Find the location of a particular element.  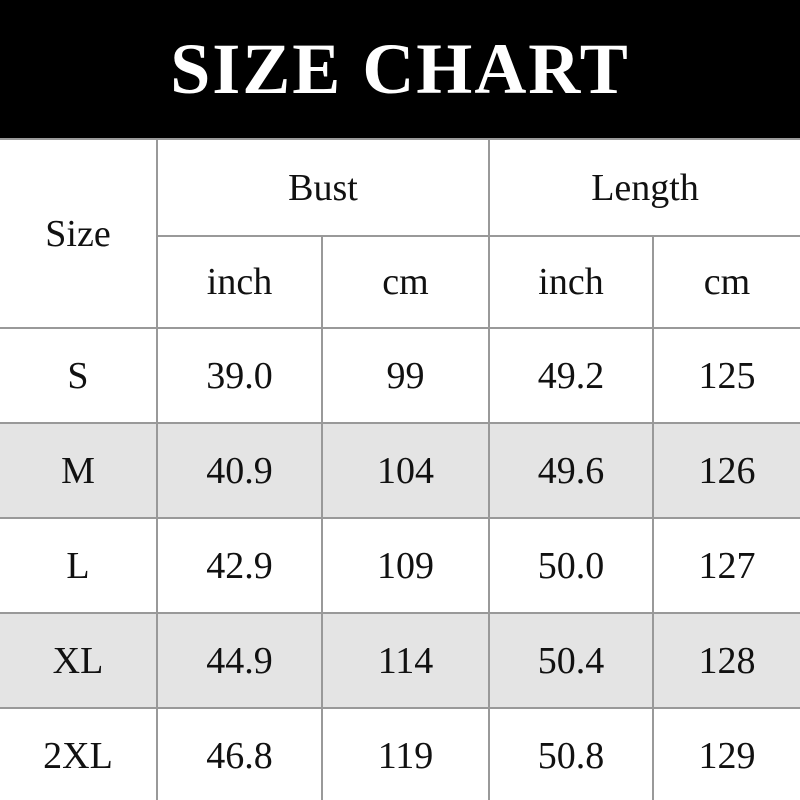

bust-cm-header: cm is located at coordinates (405, 282).